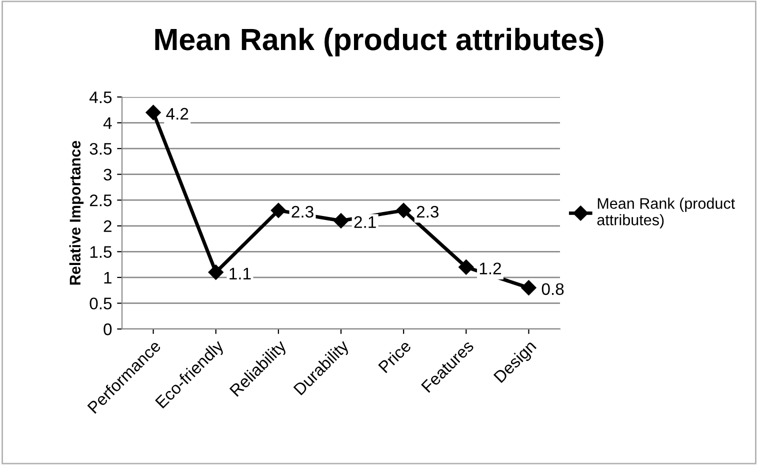  I want to click on y-tick-label: 4, so click(107, 123).